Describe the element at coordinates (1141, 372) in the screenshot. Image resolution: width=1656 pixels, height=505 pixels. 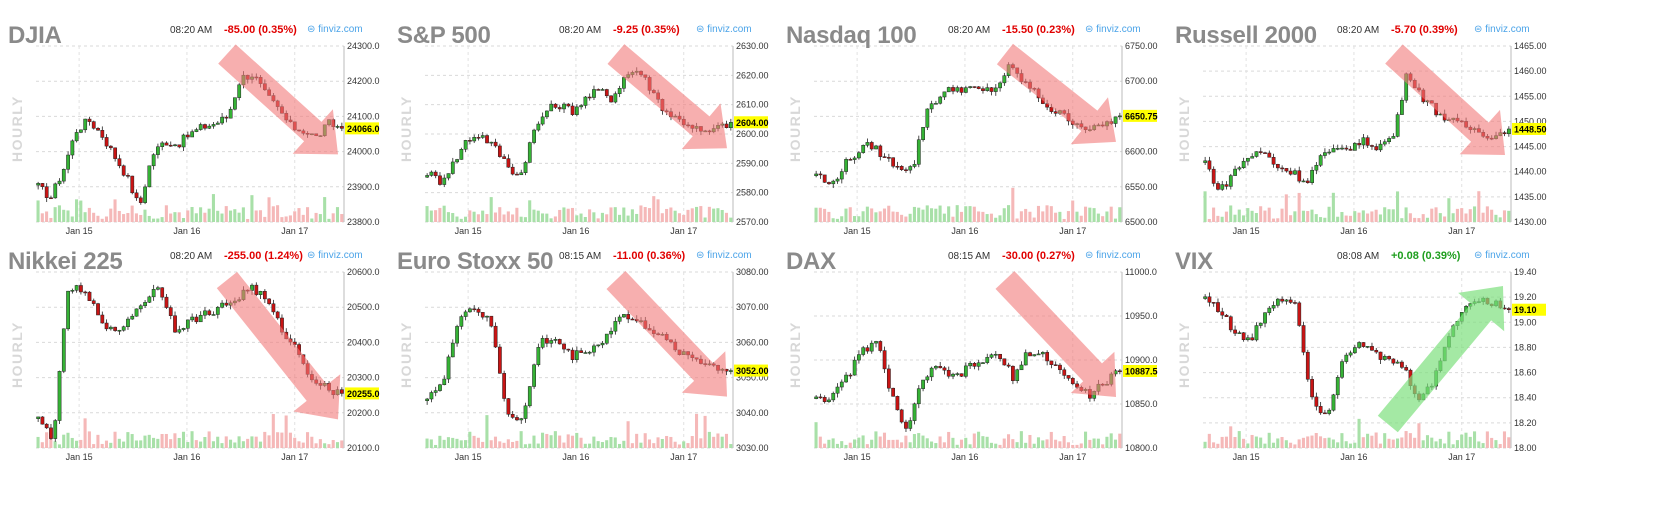
I see `last-price: 10887.5` at that location.